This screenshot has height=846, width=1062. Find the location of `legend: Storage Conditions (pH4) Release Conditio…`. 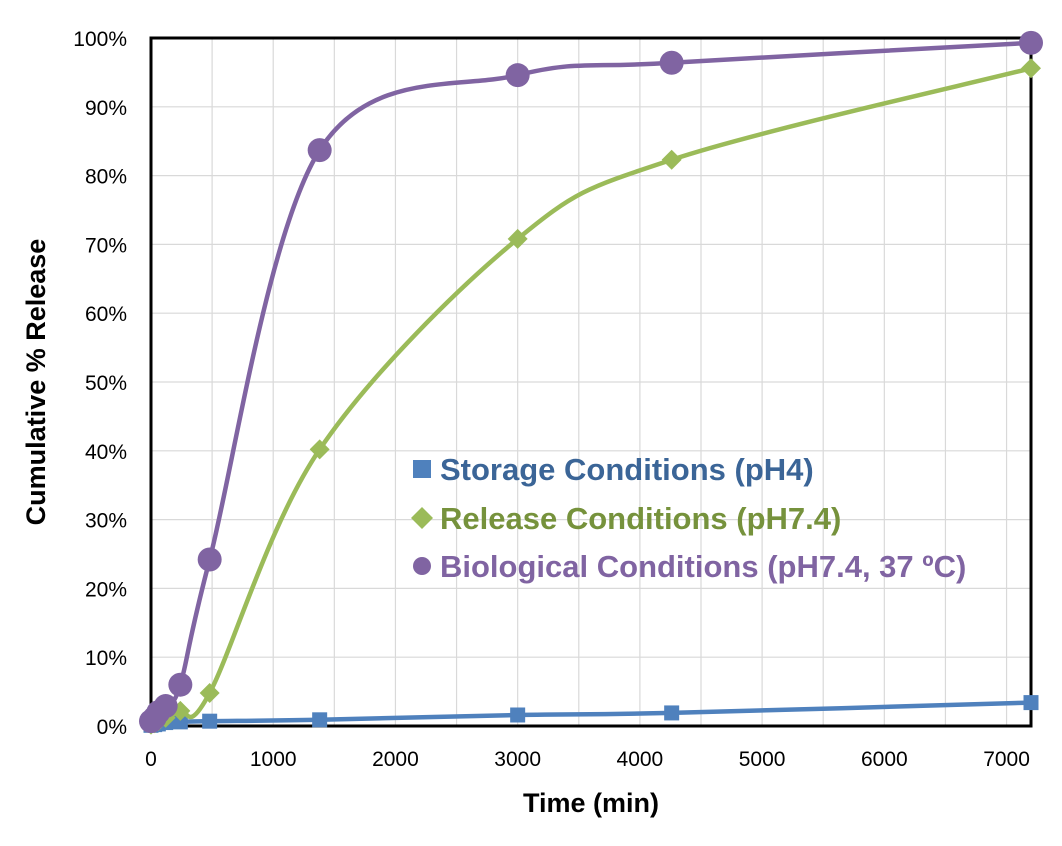

legend: Storage Conditions (pH4) Release Conditio… is located at coordinates (688, 518).